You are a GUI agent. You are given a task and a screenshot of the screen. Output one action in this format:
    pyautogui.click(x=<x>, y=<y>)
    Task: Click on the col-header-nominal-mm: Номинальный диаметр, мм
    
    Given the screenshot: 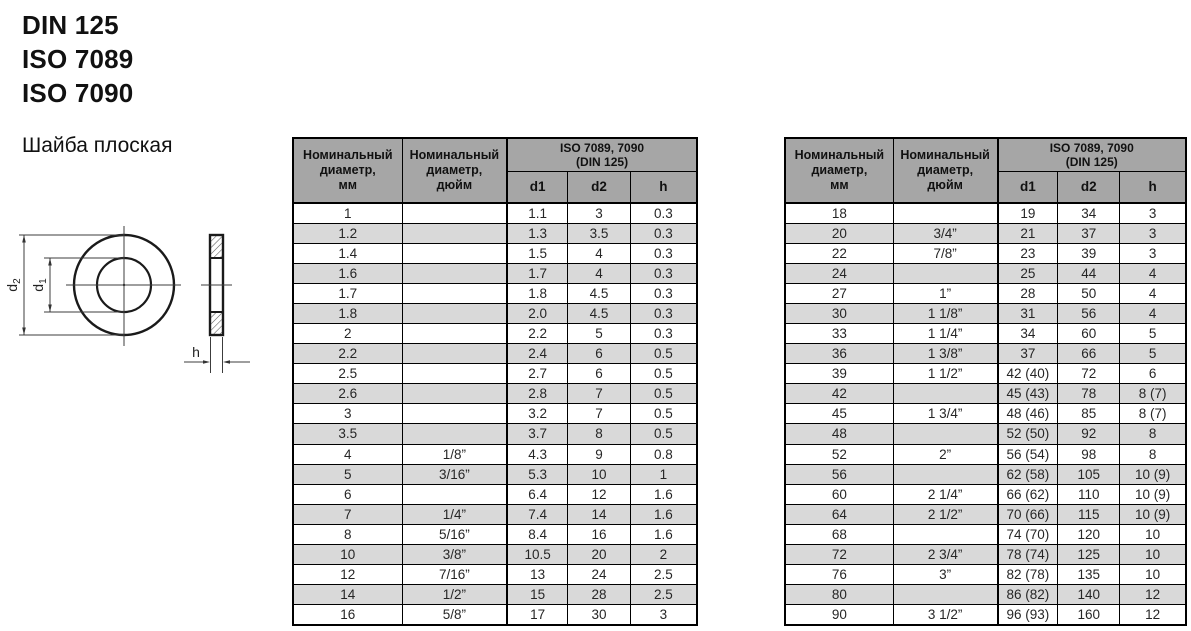 What is the action you would take?
    pyautogui.click(x=347, y=170)
    